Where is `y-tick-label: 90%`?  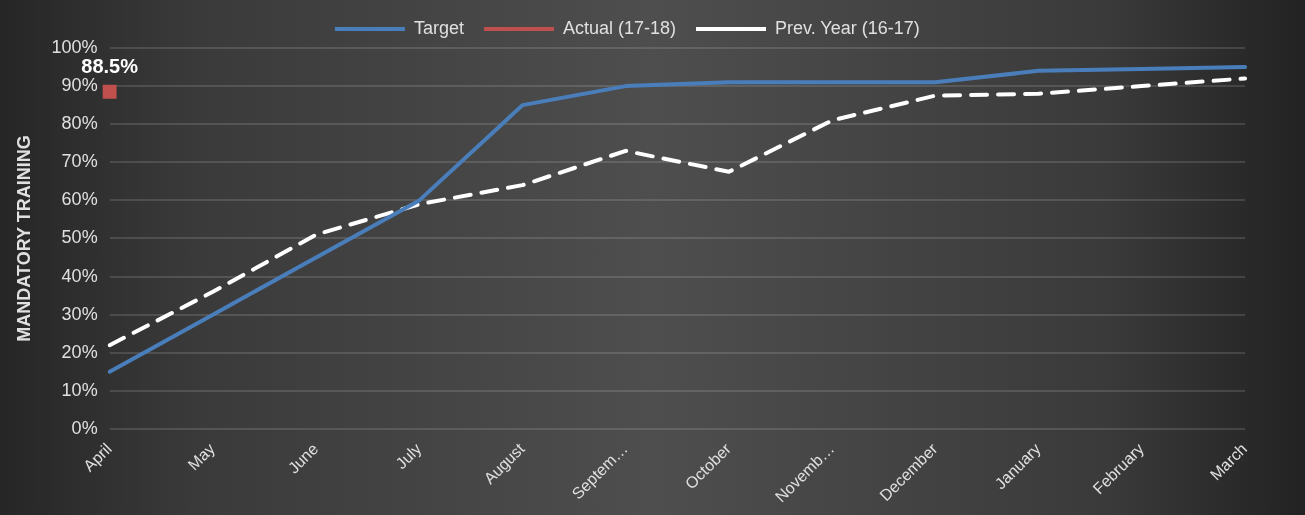
y-tick-label: 90% is located at coordinates (79, 85).